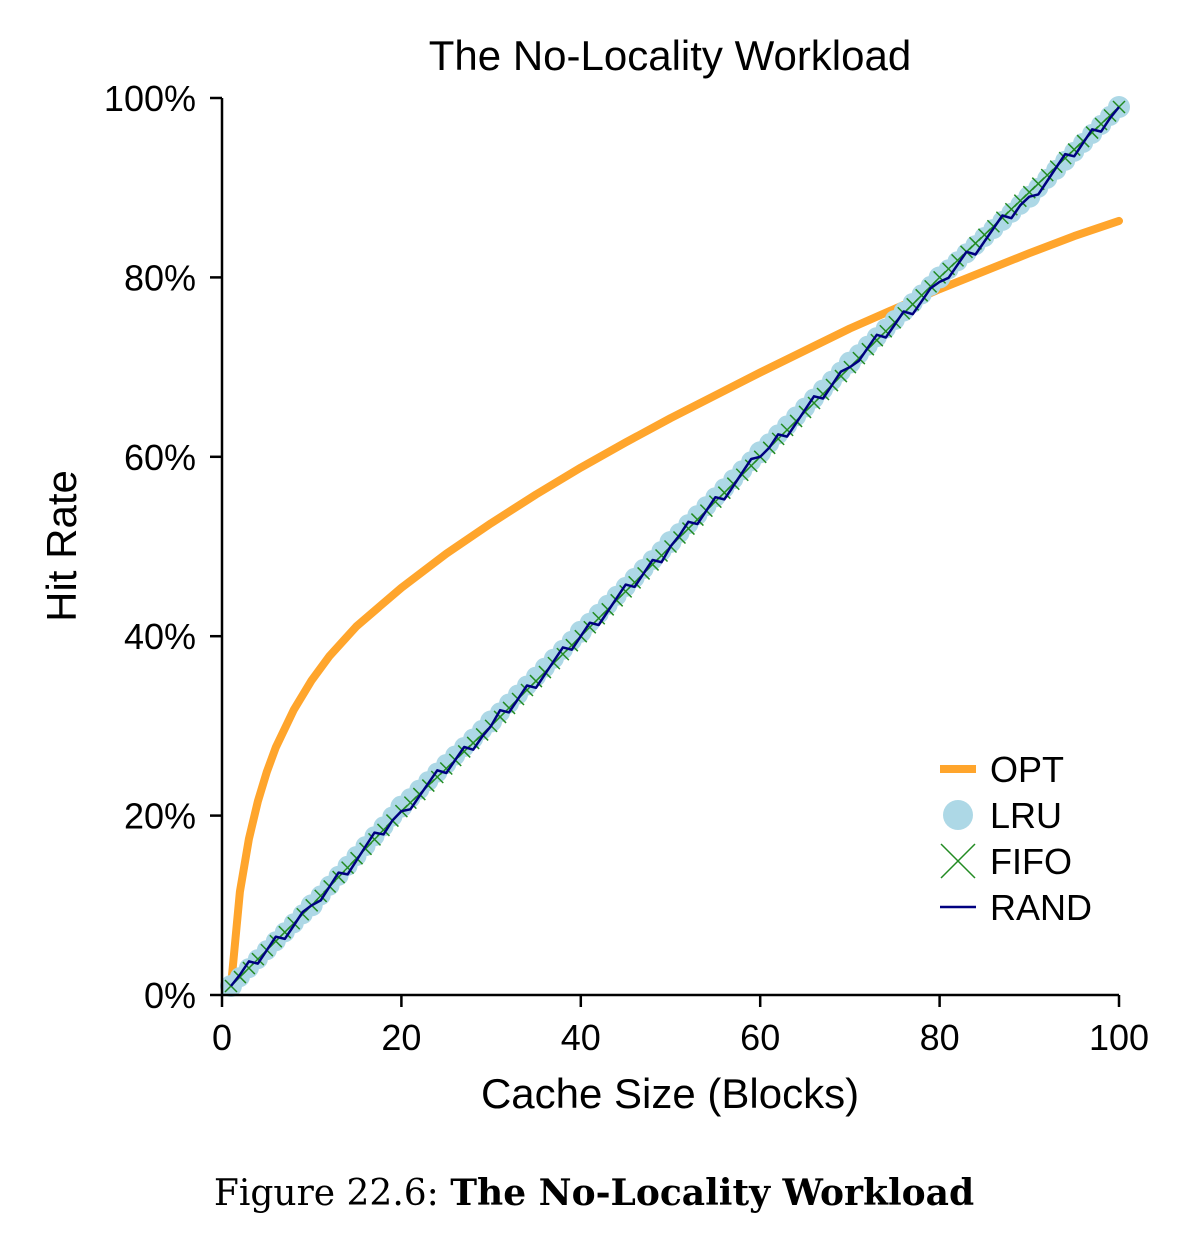 The width and height of the screenshot is (1188, 1244). I want to click on x-tick-label: 60, so click(760, 1037).